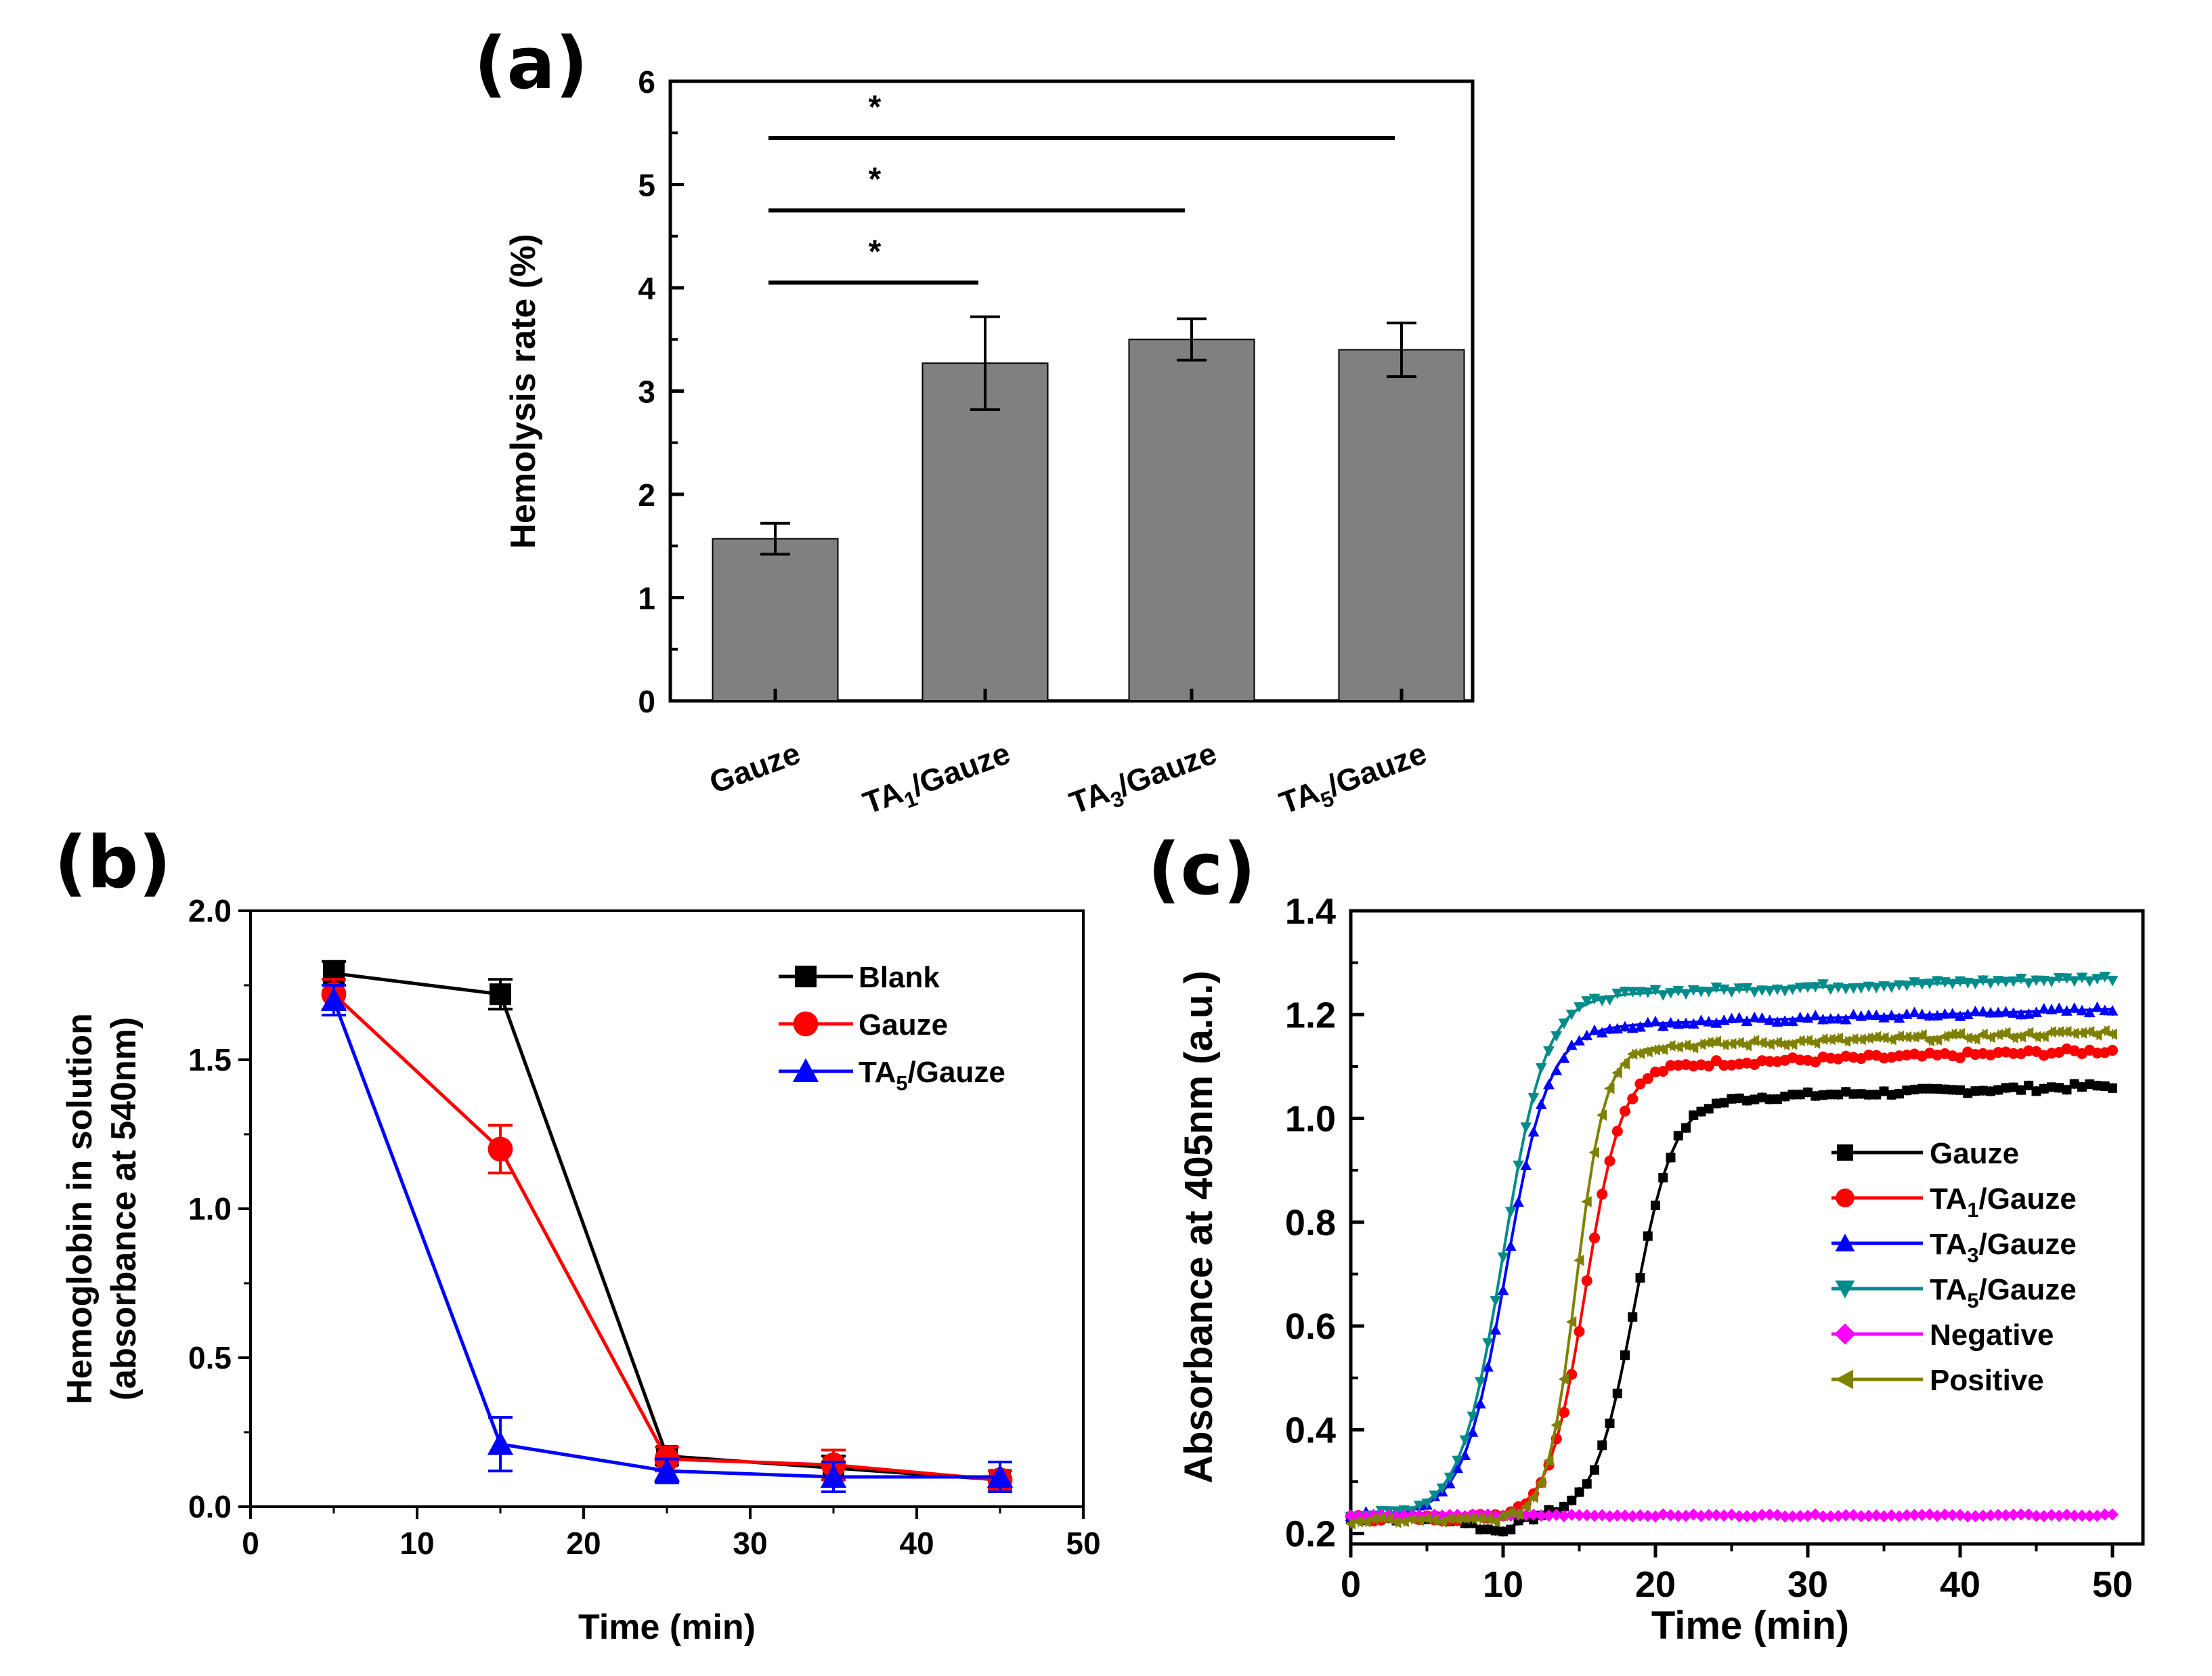 The height and width of the screenshot is (1676, 2212). I want to click on panel-c-y-axis-title: Absorbance at 405nm (a.u.), so click(1199, 1226).